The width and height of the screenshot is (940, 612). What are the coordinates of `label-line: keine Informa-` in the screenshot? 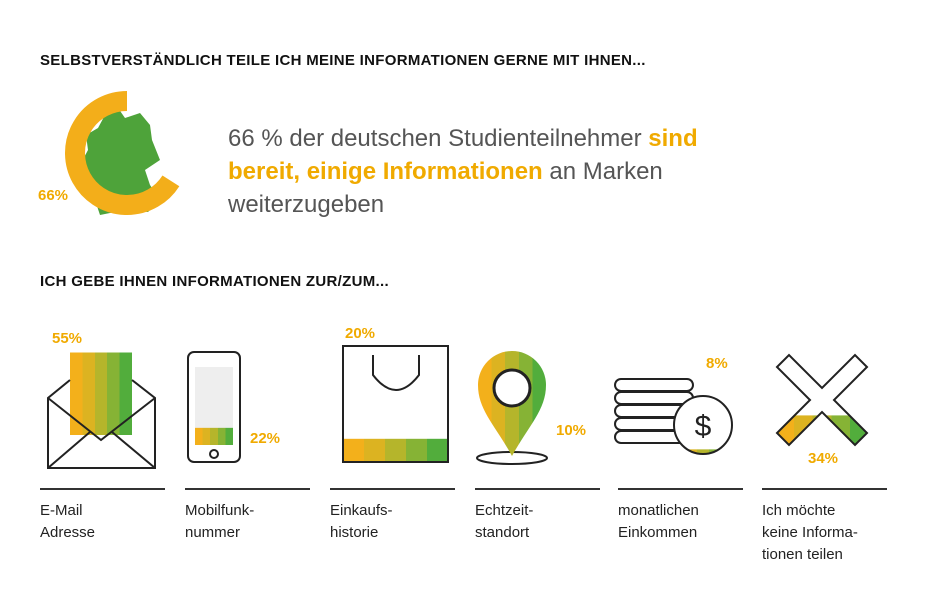 It's located at (810, 532).